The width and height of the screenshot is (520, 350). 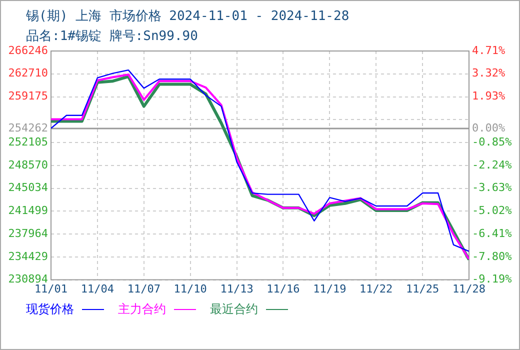 I want to click on y-tick-label: 248570, so click(x=28, y=165).